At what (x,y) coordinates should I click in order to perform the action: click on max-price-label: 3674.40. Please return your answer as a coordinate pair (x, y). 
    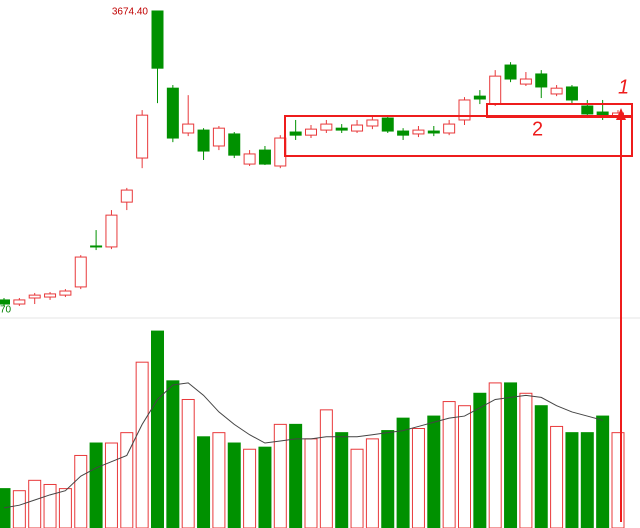
    Looking at the image, I should click on (130, 12).